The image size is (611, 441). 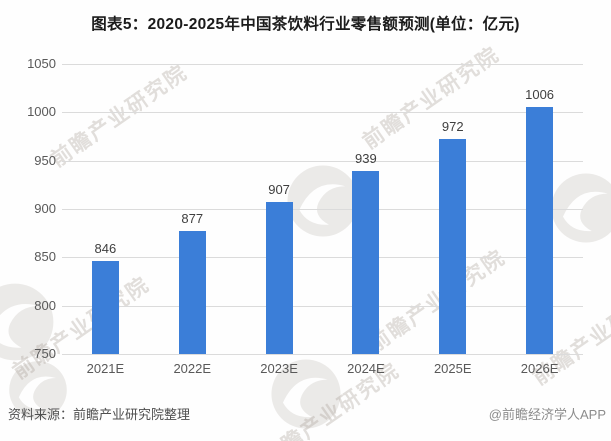 I want to click on x-tick-label: 2026E, so click(x=539, y=368).